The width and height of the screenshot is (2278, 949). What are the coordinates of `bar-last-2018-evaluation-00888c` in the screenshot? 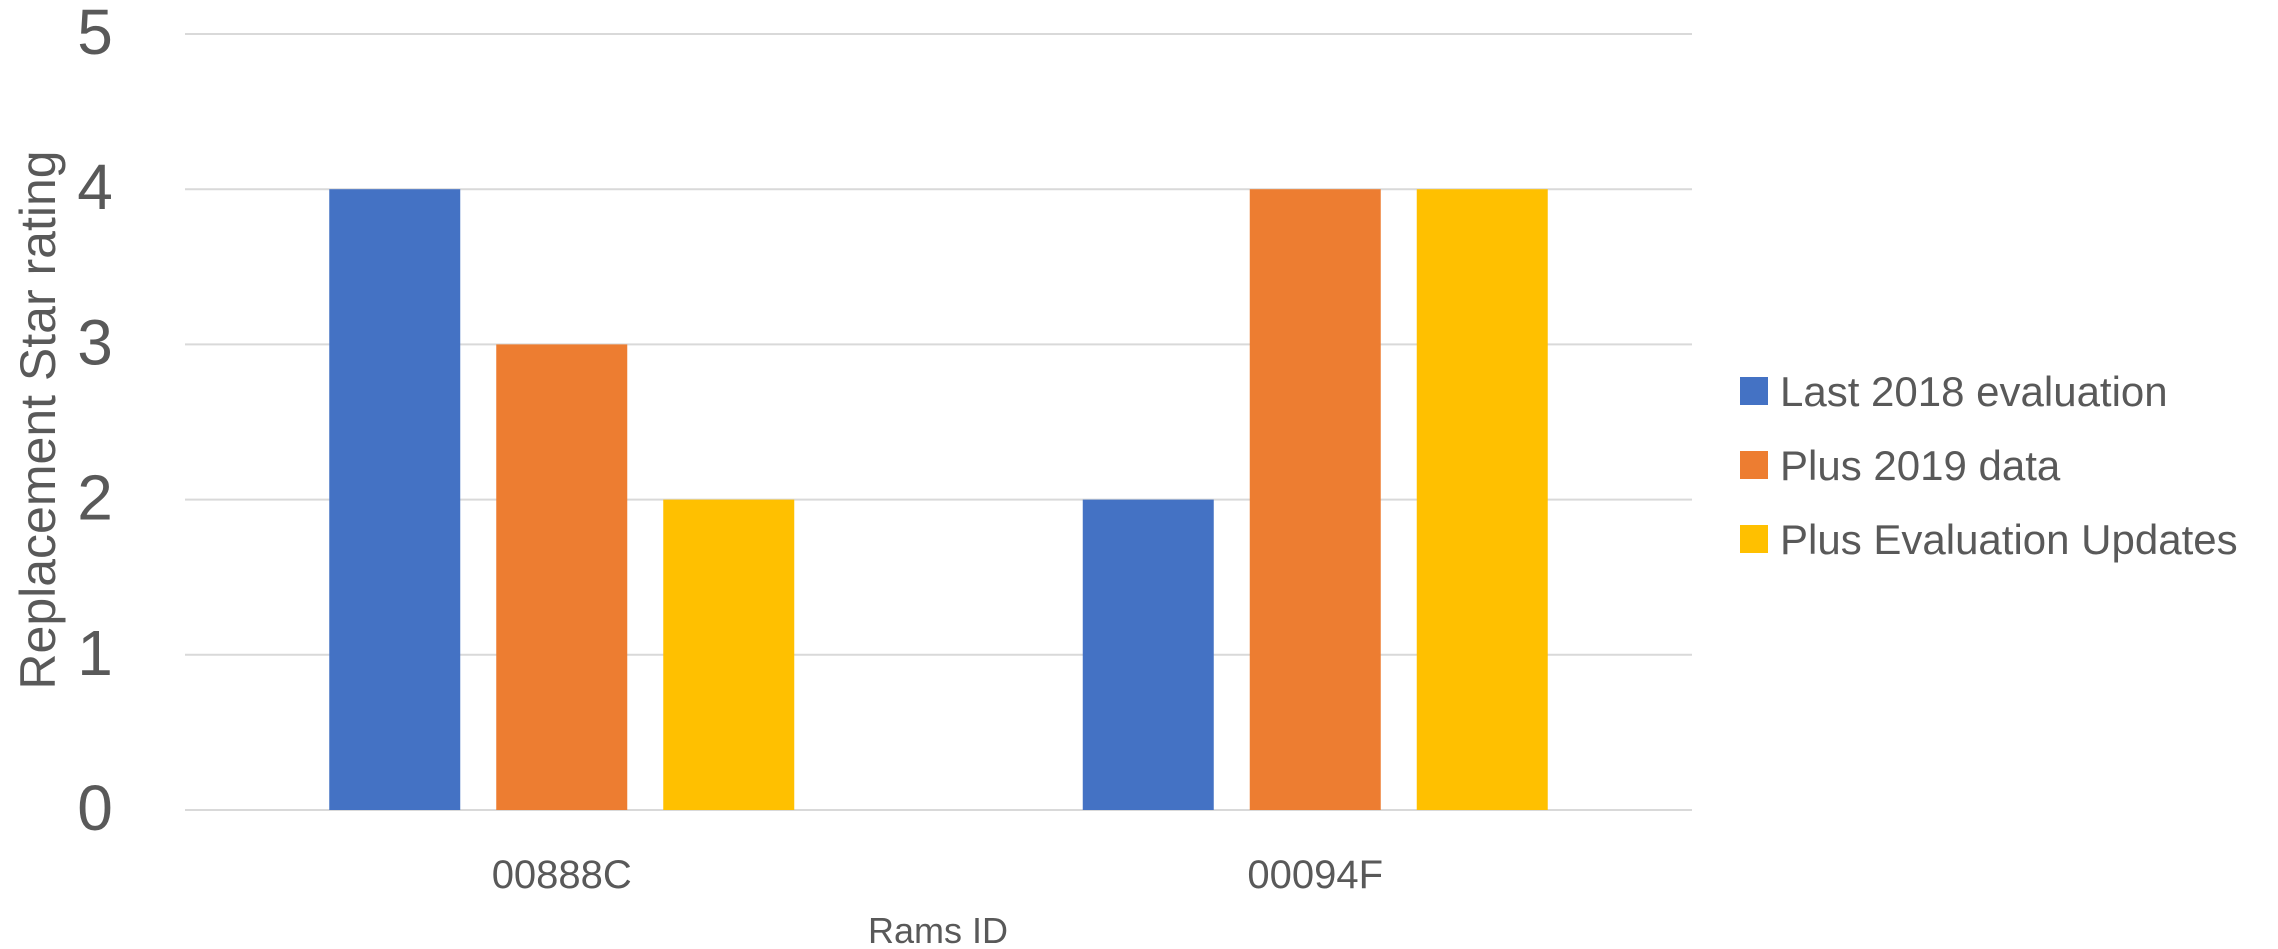 It's located at (395, 499).